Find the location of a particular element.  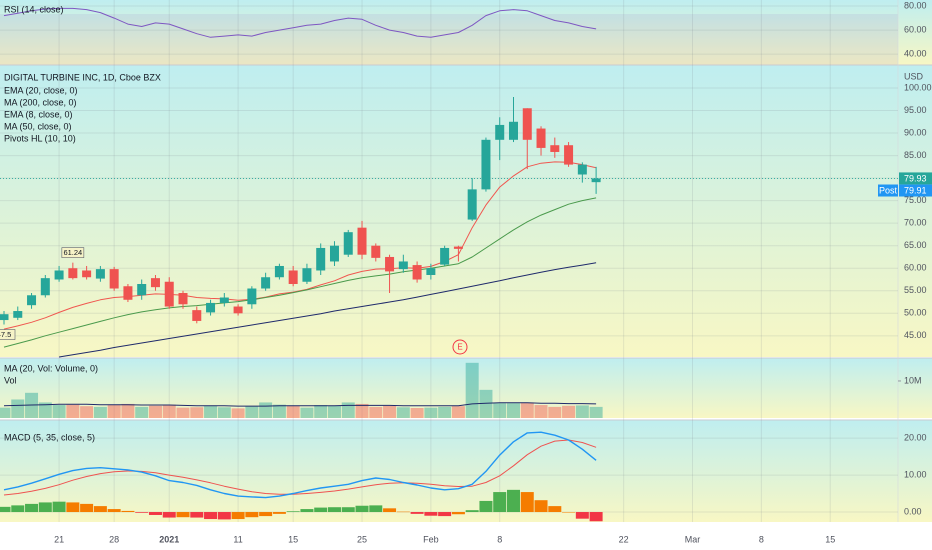

x-tick-label: 8 is located at coordinates (499, 539).